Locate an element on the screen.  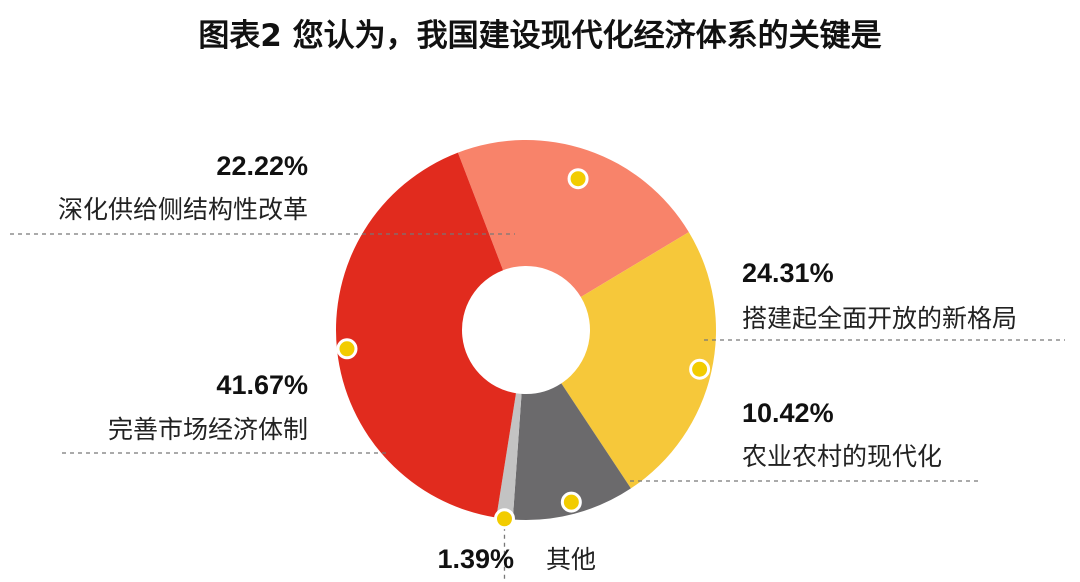
value-label-0: 22.22% is located at coordinates (262, 166).